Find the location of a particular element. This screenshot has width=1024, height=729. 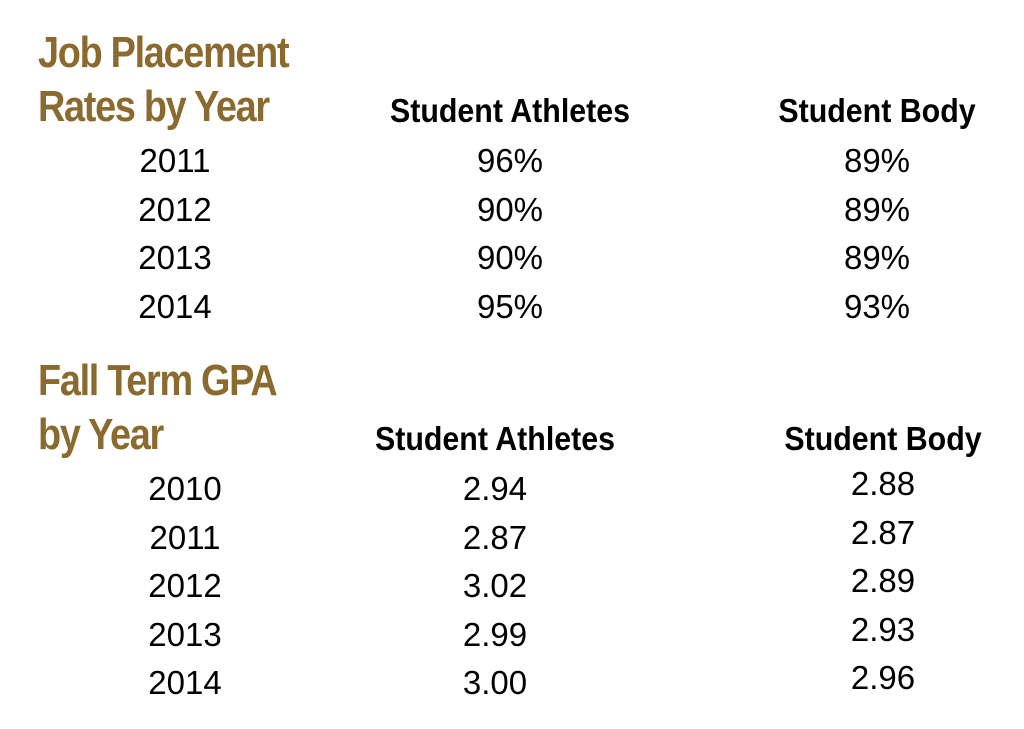

gpa-year-cell: 2014 is located at coordinates (185, 682).